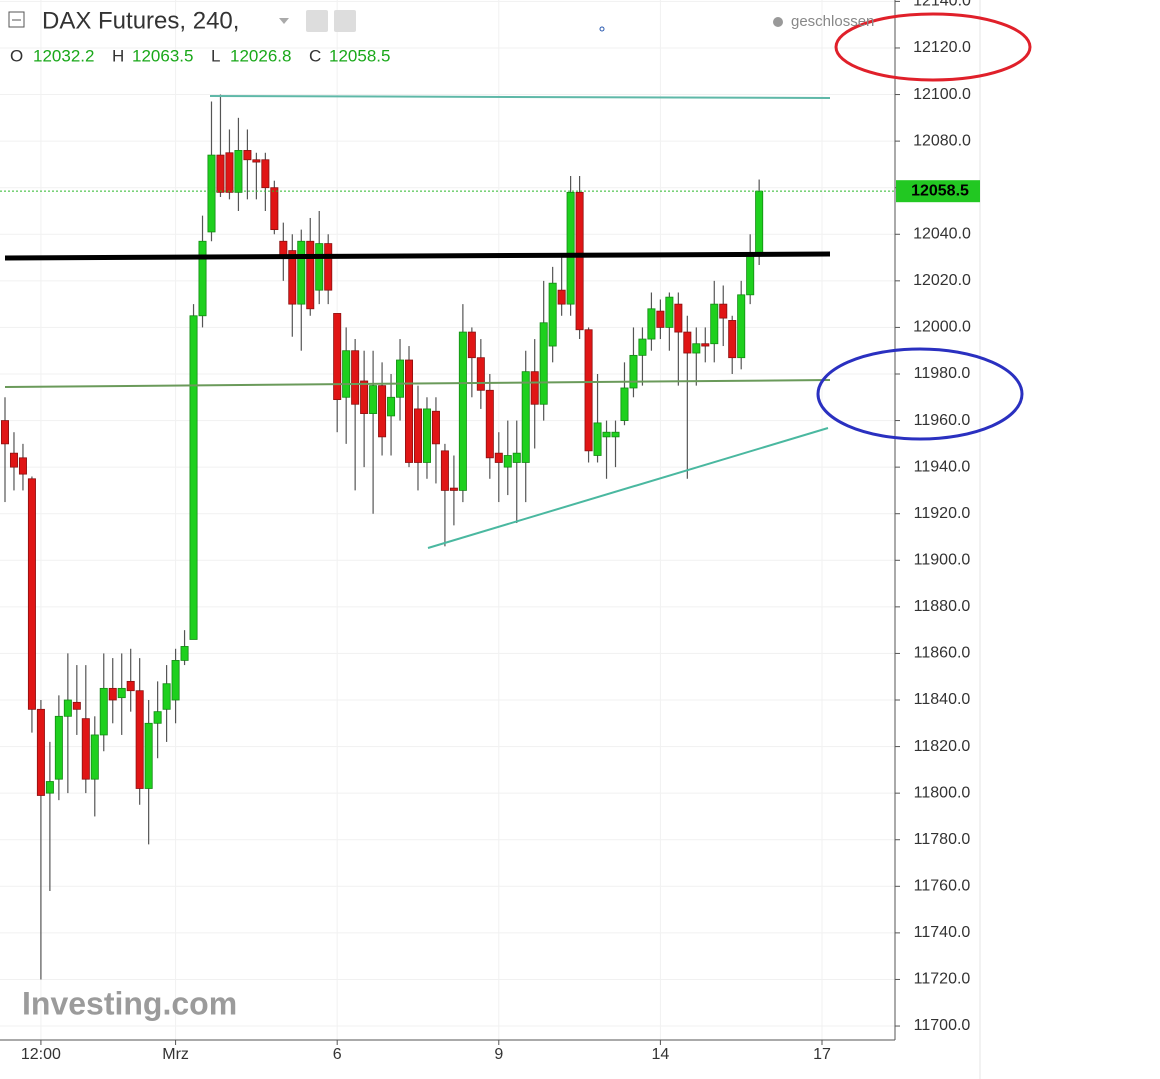 The width and height of the screenshot is (1160, 1079). Describe the element at coordinates (942, 606) in the screenshot. I see `y-tick-label: 11880.0` at that location.